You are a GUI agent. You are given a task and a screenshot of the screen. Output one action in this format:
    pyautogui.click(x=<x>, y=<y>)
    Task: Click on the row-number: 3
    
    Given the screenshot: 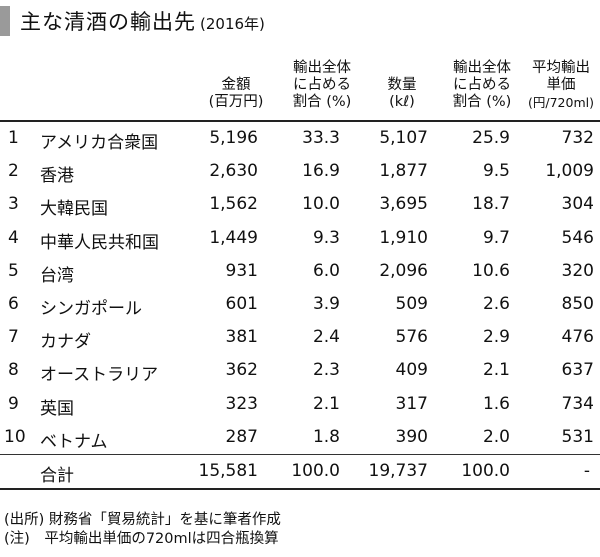 What is the action you would take?
    pyautogui.click(x=13, y=204)
    